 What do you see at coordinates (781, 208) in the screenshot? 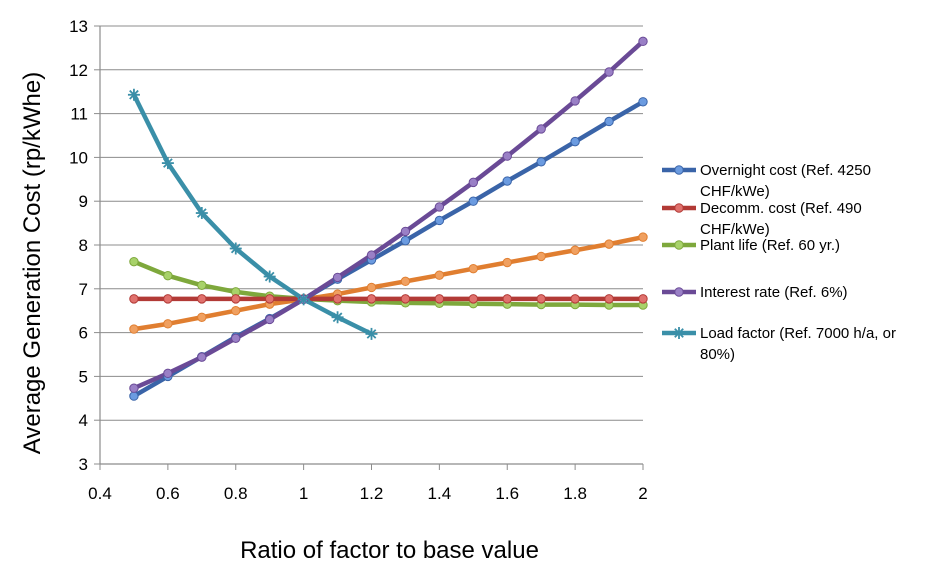
I see `legend-label: Decomm. cost (Ref. 490` at bounding box center [781, 208].